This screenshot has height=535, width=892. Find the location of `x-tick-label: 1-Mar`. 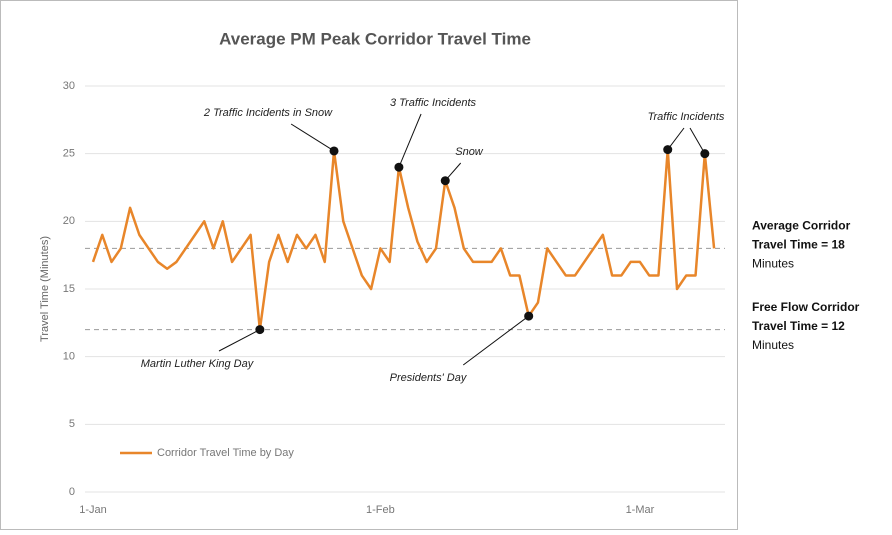

x-tick-label: 1-Mar is located at coordinates (640, 510).